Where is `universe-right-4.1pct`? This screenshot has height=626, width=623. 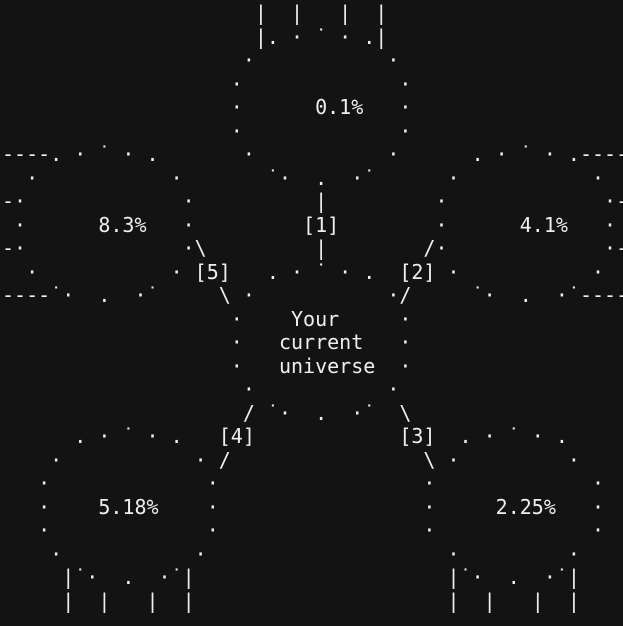 universe-right-4.1pct is located at coordinates (527, 225).